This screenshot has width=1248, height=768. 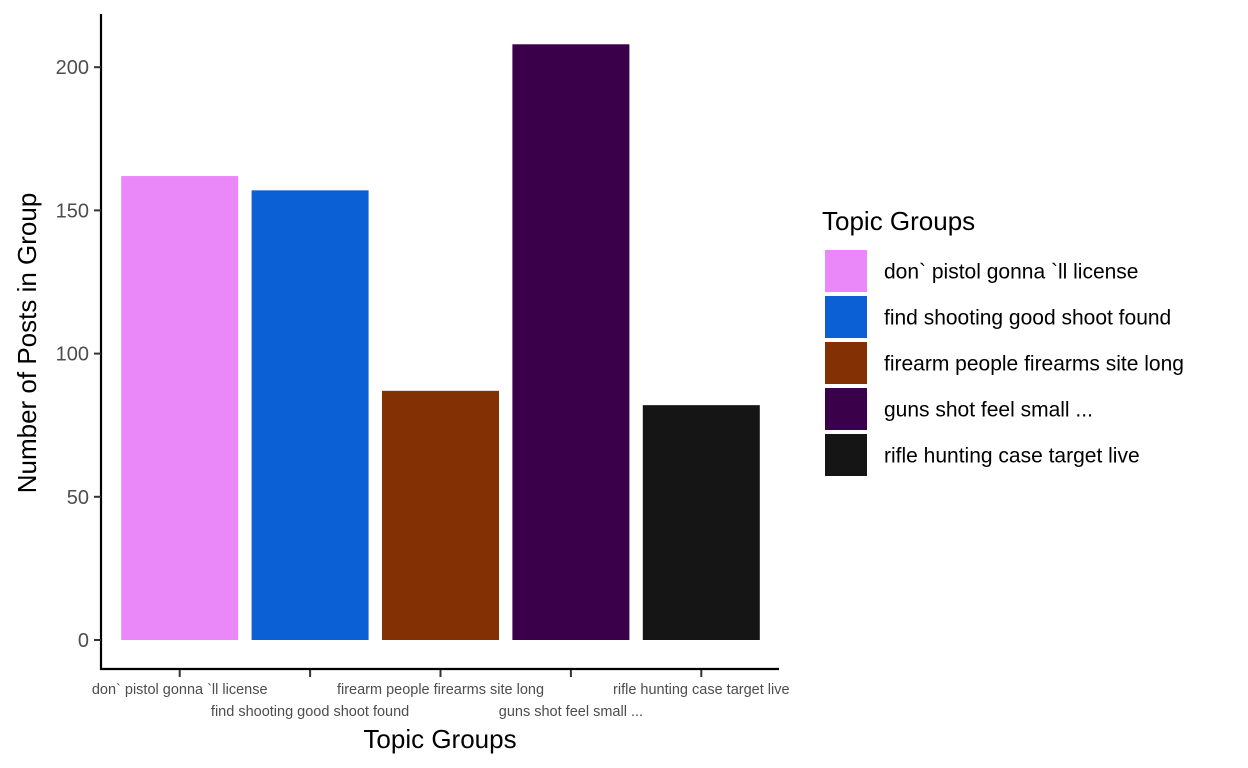 What do you see at coordinates (1027, 318) in the screenshot?
I see `legend-label: find shooting good shoot found` at bounding box center [1027, 318].